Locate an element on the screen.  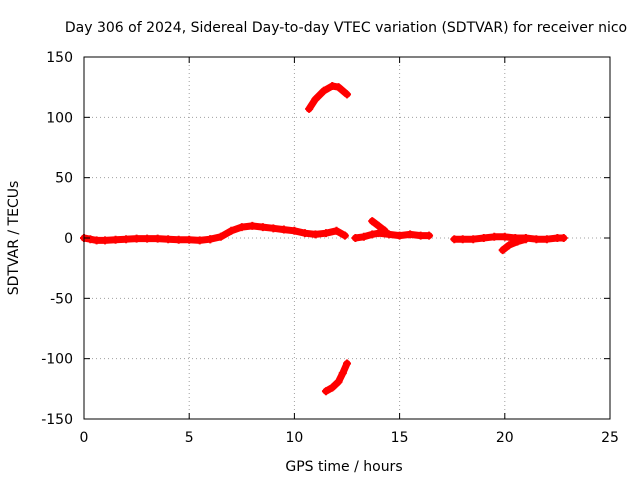
y-tick-label: 50 is located at coordinates (64, 179).